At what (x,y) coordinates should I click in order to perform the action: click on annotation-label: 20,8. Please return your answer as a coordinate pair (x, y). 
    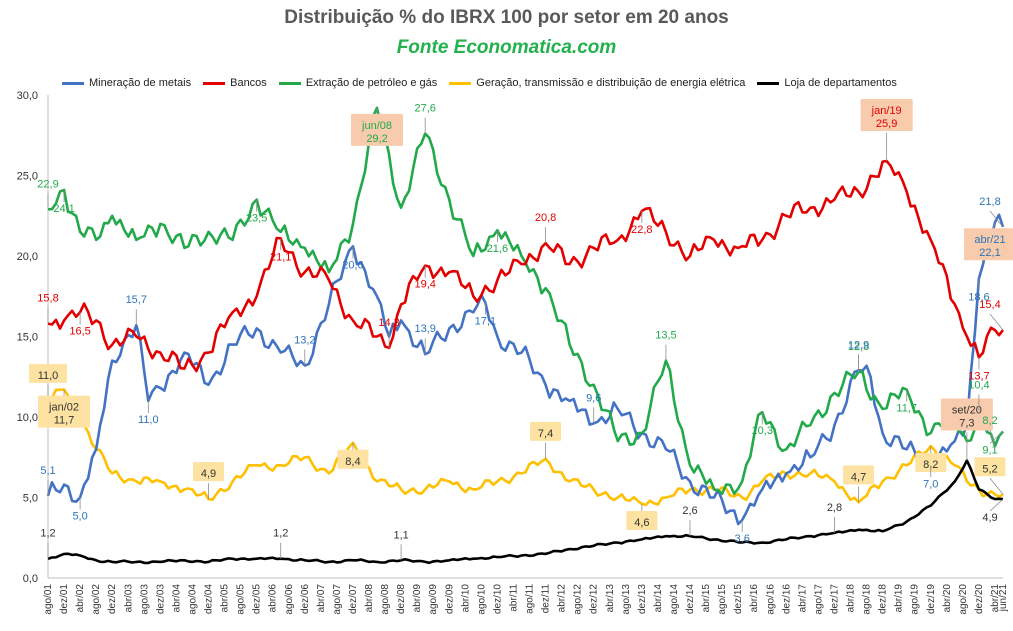
    Looking at the image, I should click on (545, 218).